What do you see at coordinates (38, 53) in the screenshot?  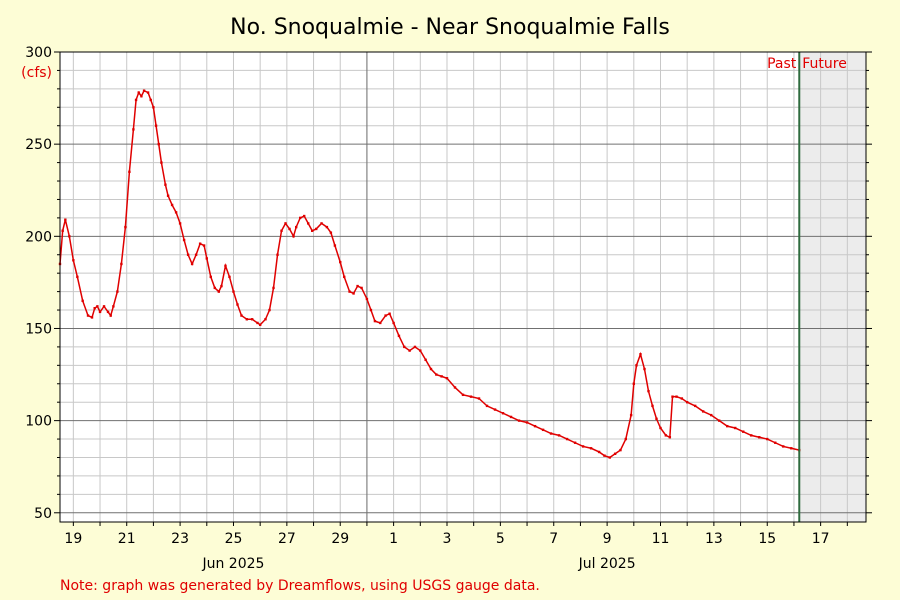 I see `y-tick-label: 300` at bounding box center [38, 53].